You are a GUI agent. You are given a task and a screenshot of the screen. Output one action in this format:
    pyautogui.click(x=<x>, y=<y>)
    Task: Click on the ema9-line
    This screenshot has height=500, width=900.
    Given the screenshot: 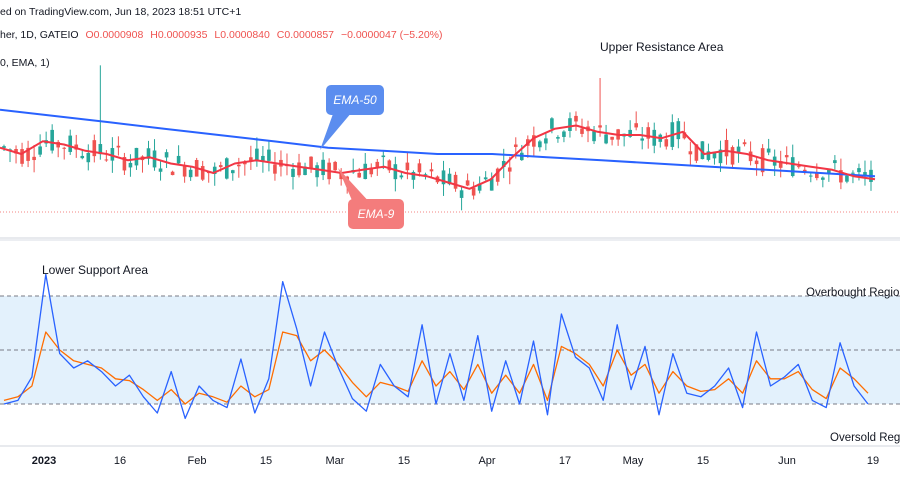 What is the action you would take?
    pyautogui.click(x=438, y=157)
    